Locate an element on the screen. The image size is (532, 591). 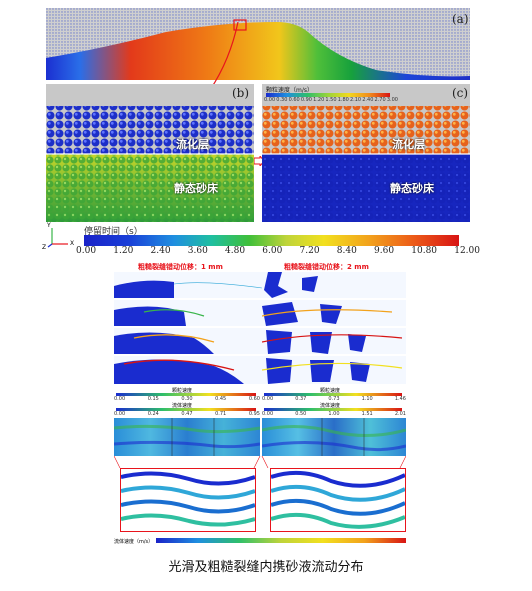
rough-left-fluid-ticks: 0.00 0.24 0.47 0.71 0.95 is located at coordinates (187, 414).